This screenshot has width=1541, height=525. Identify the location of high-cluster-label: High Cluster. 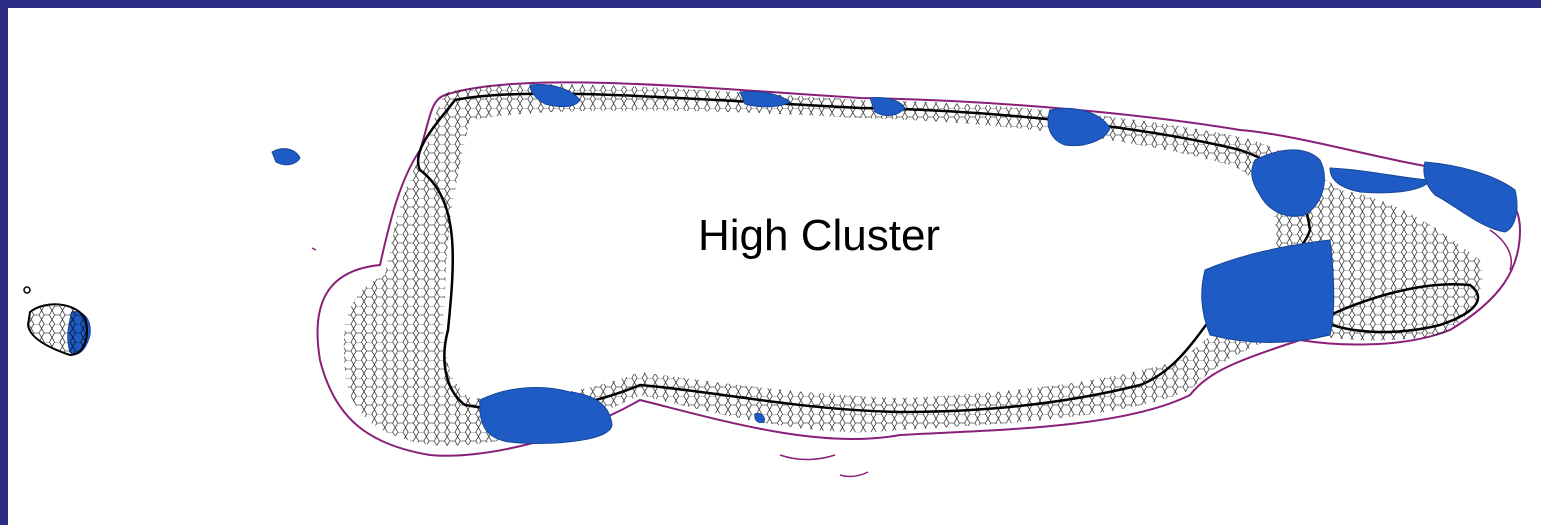
(819, 235).